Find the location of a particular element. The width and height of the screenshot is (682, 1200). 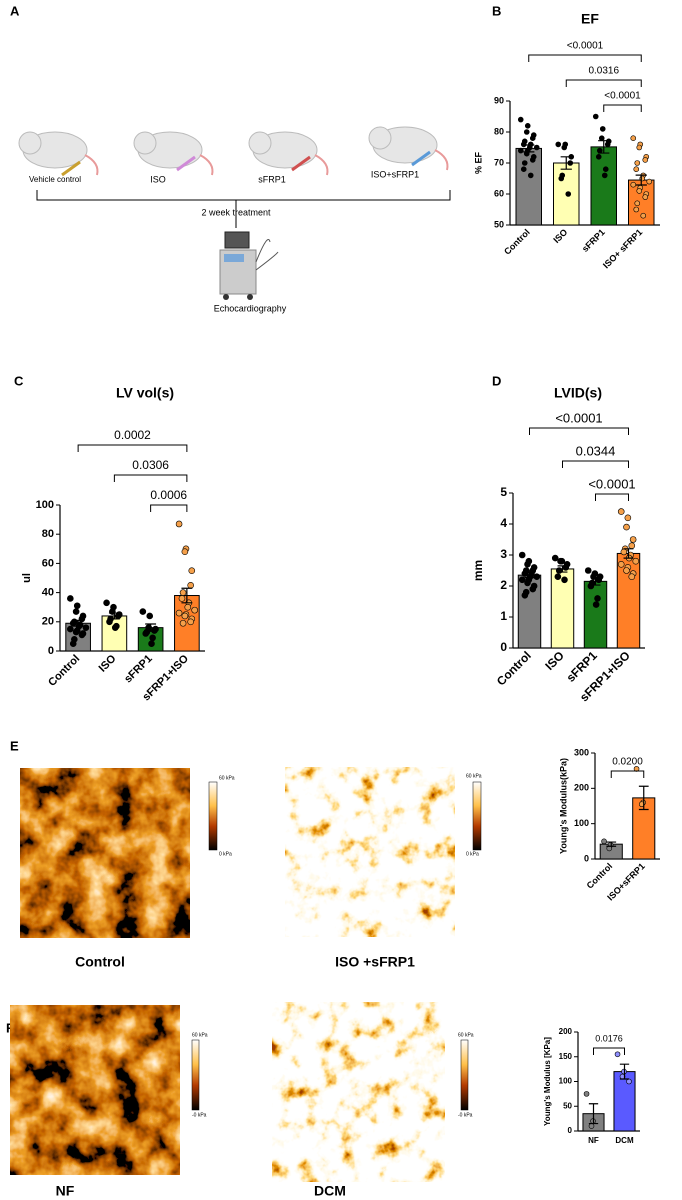

panel-letter: E is located at coordinates (14, 745).